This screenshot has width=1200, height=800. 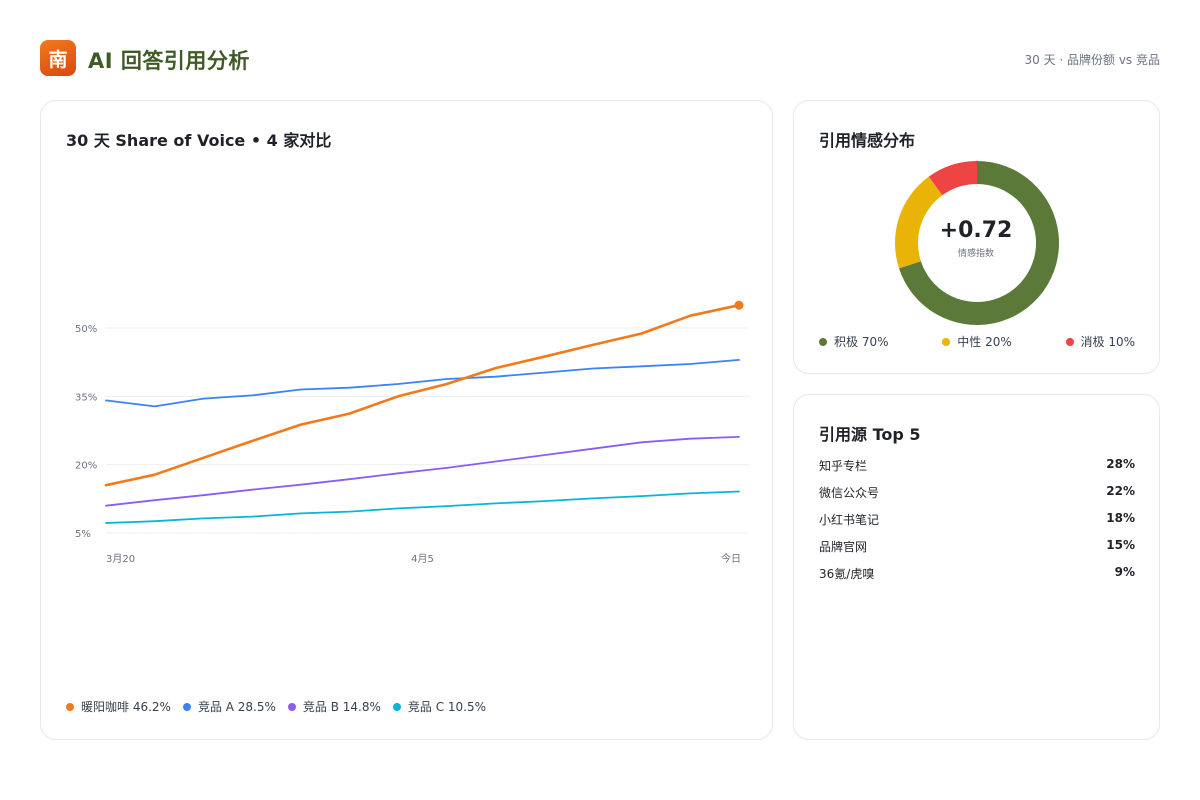 What do you see at coordinates (83, 534) in the screenshot?
I see `y-tick-label: 5%` at bounding box center [83, 534].